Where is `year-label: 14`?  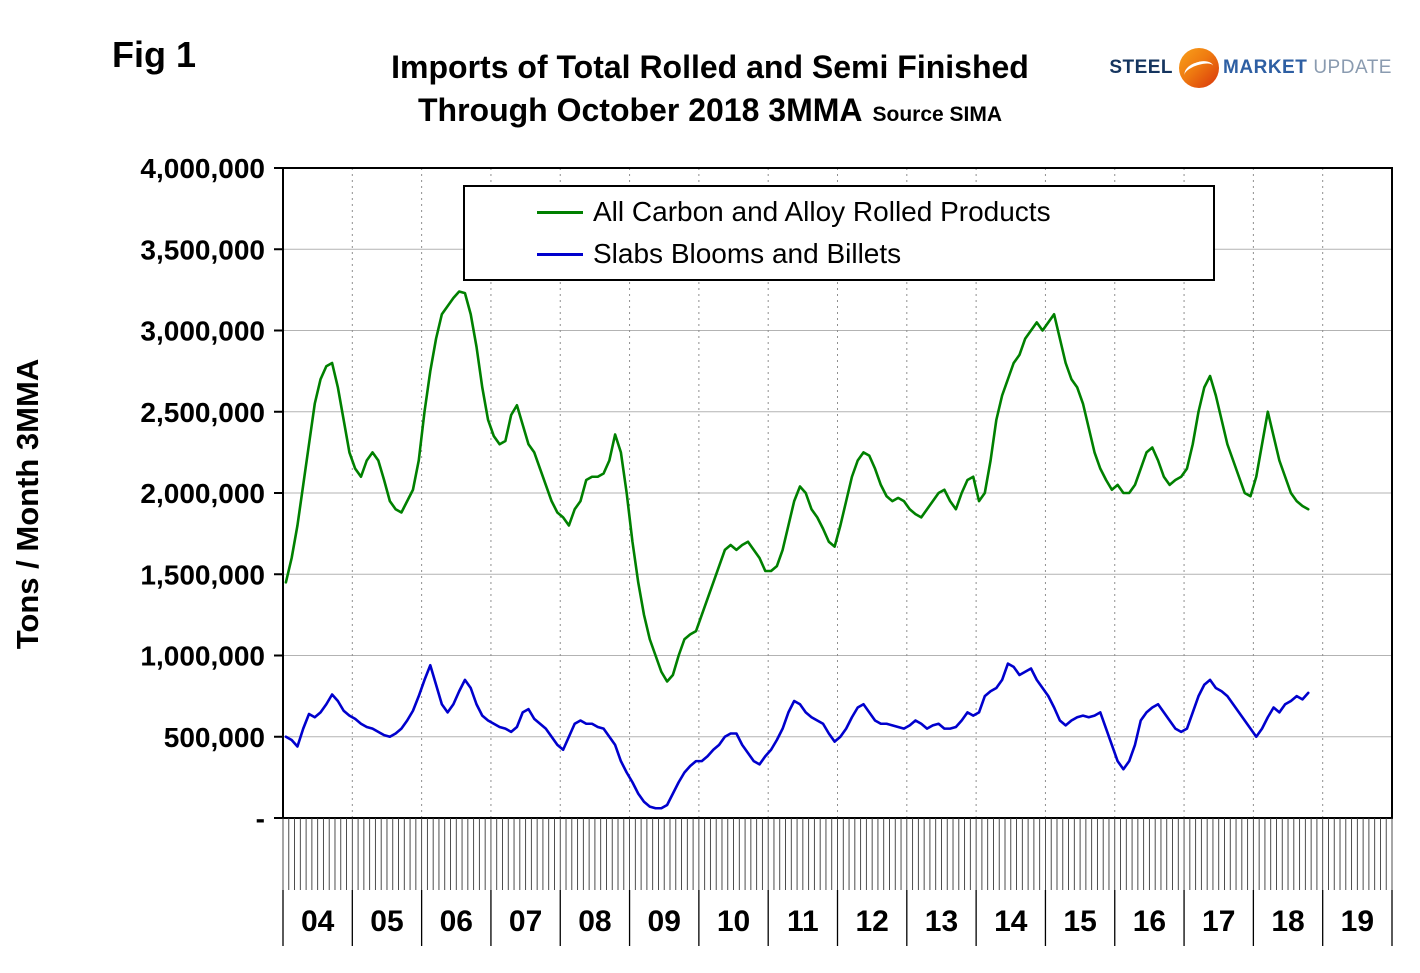
year-label: 14 is located at coordinates (1011, 921).